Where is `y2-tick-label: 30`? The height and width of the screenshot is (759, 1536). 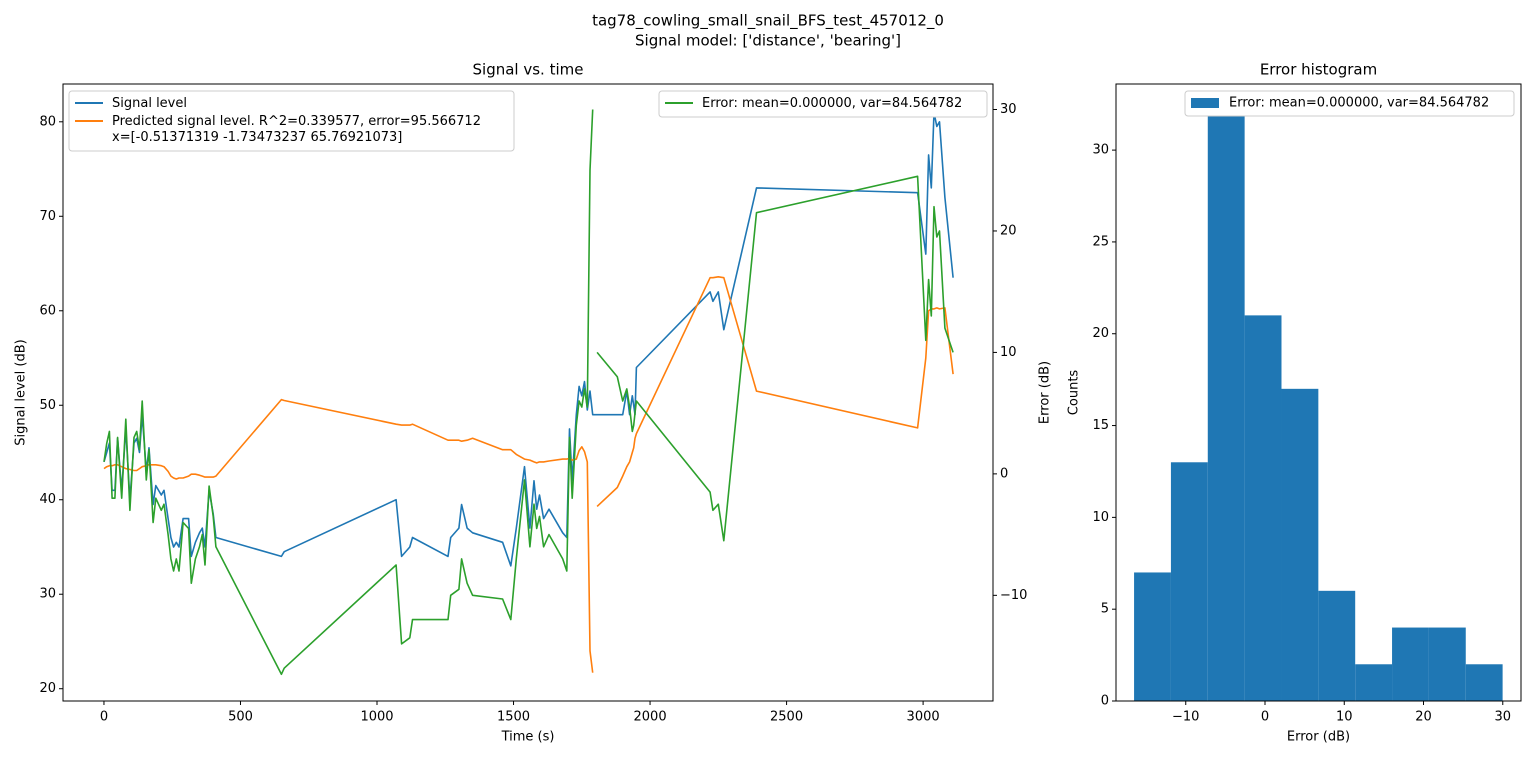 y2-tick-label: 30 is located at coordinates (1008, 109).